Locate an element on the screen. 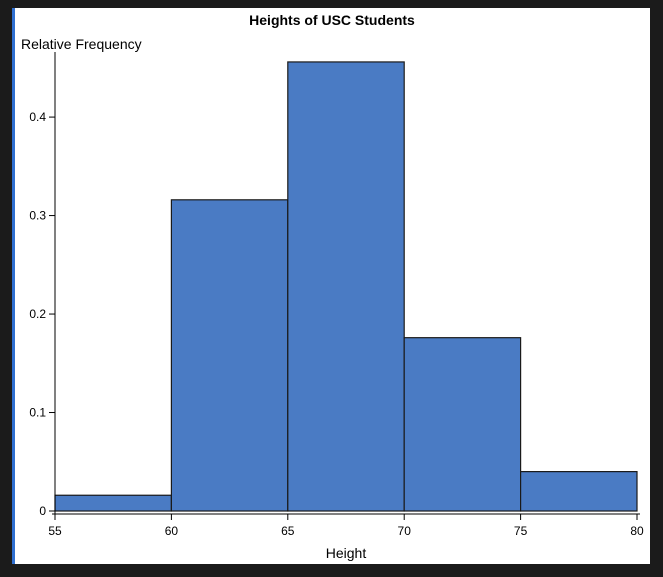  x-tick-label: 75 is located at coordinates (521, 531).